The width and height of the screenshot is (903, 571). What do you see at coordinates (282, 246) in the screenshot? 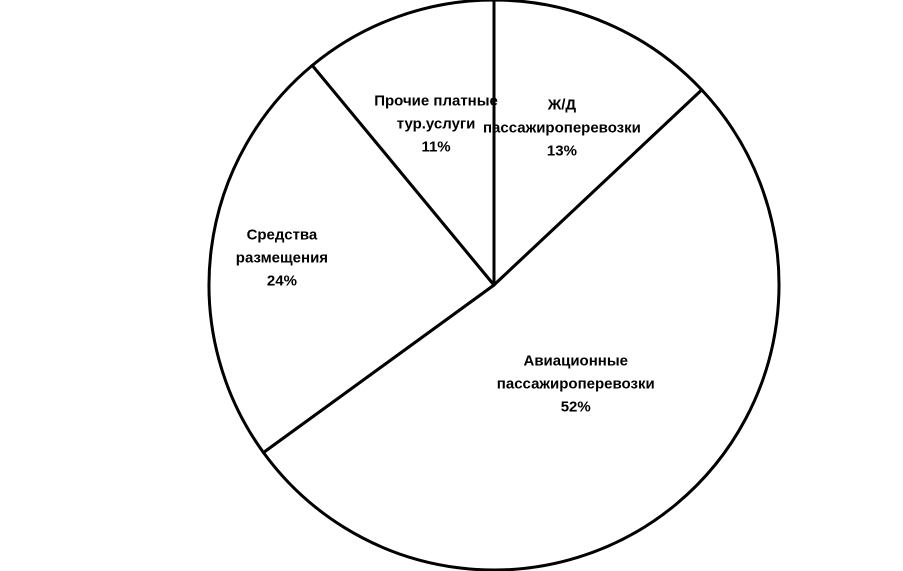
I see `category-label: Средства размещения` at bounding box center [282, 246].